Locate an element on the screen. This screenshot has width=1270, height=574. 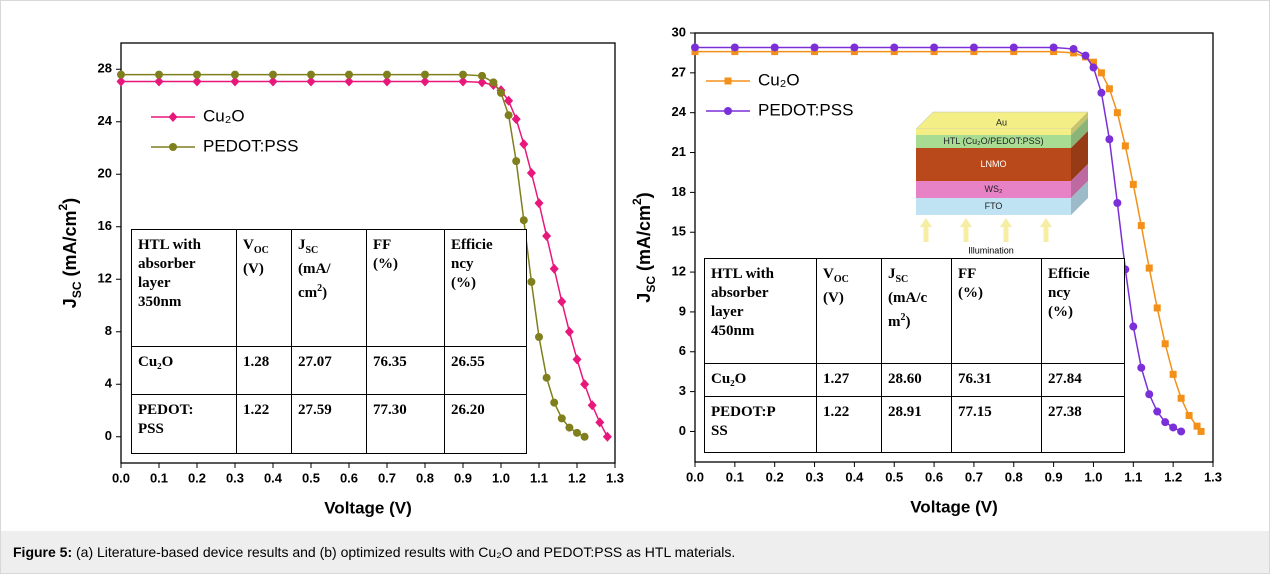
y-axis-title: JSC (mA/cm2) is located at coordinates (70, 253).